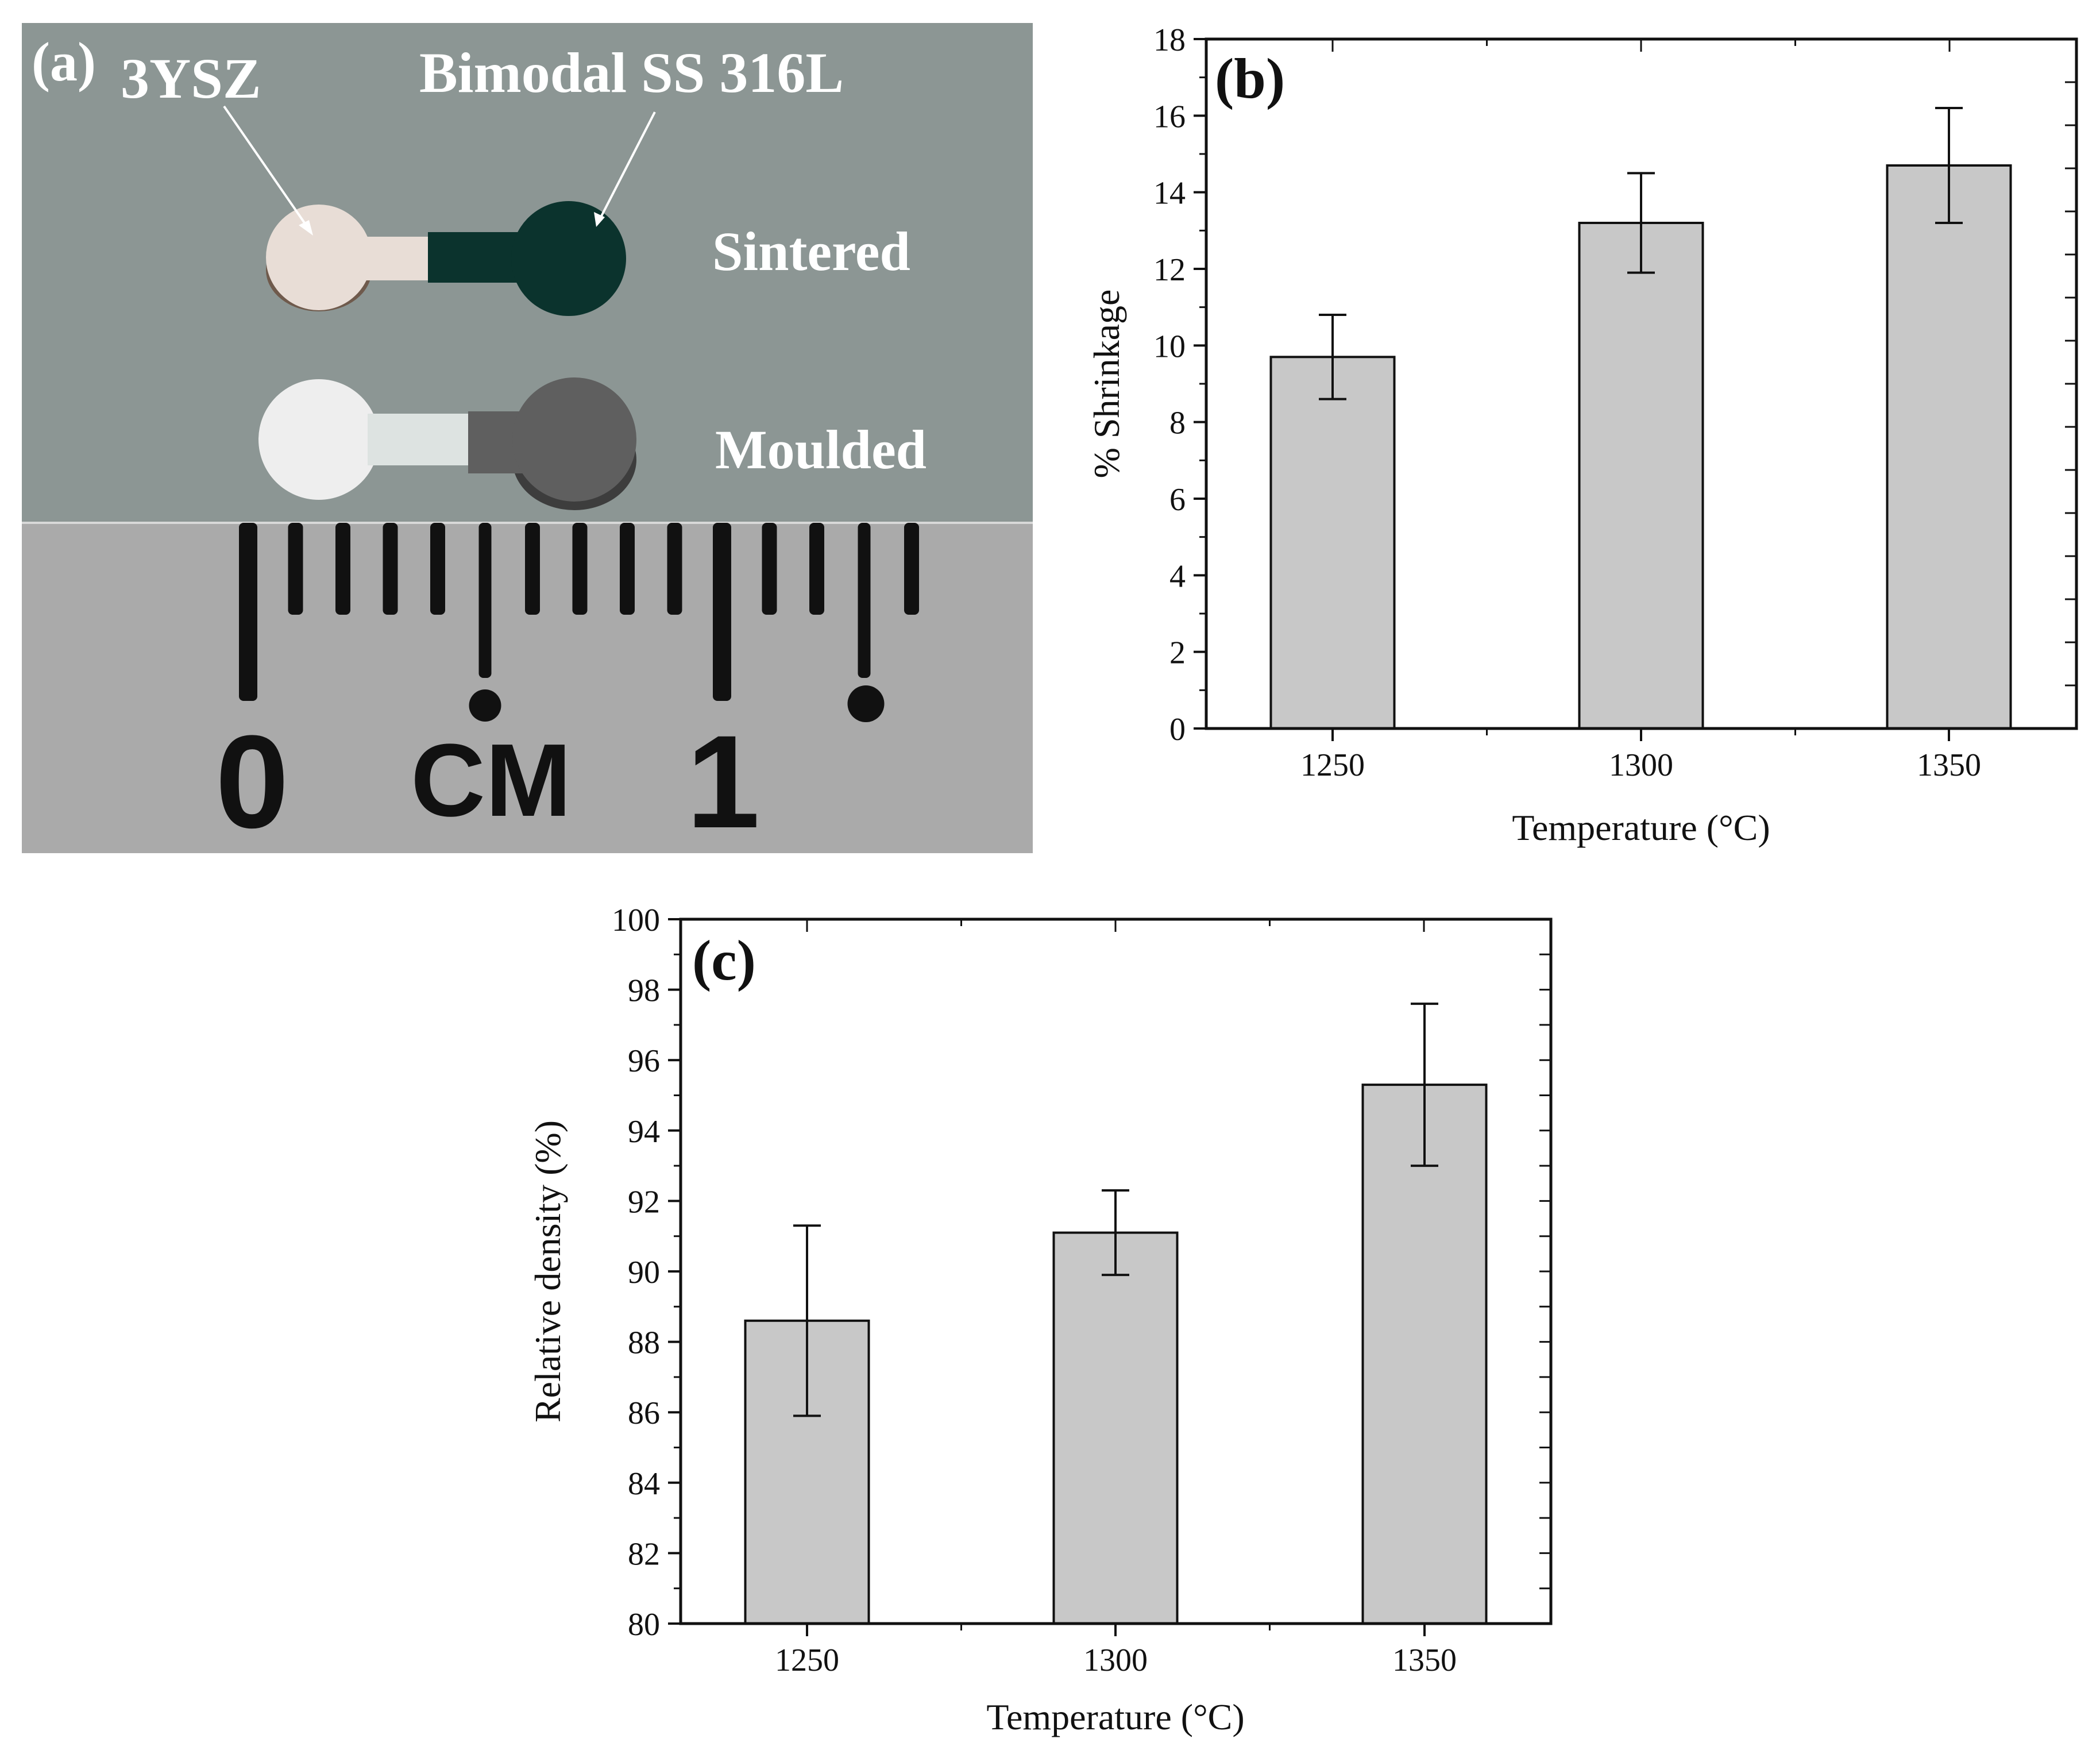 The image size is (2100, 1754). Describe the element at coordinates (306, 228) in the screenshot. I see `arrow-3ysz-head` at that location.